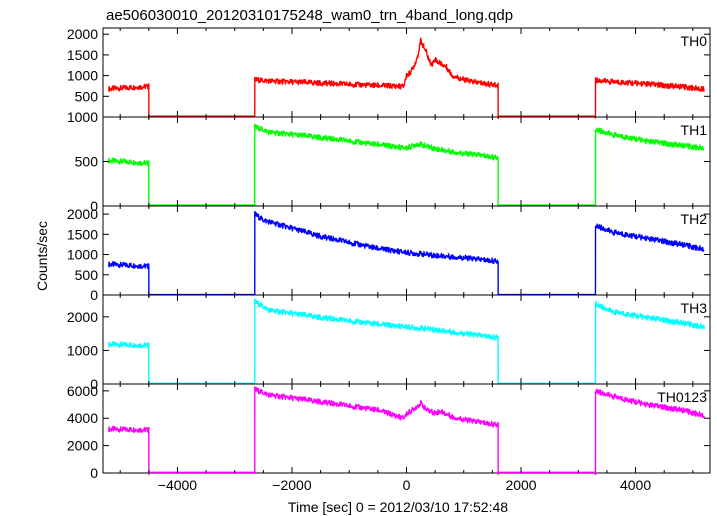  Describe the element at coordinates (406, 254) in the screenshot. I see `series-line-th2` at that location.